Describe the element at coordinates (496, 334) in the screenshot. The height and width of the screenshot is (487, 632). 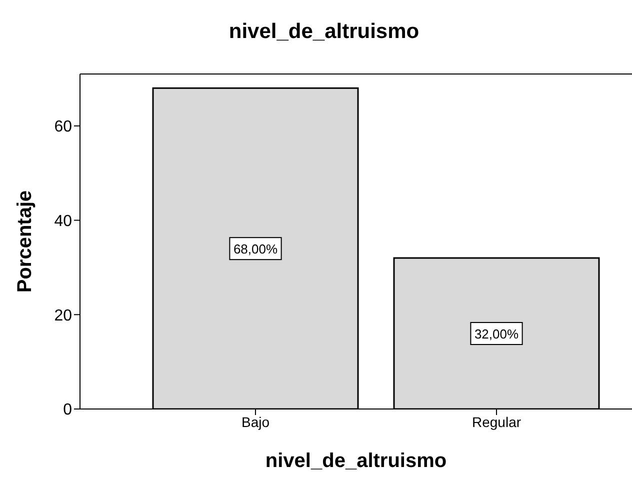
I see `data-label: 32,00%` at that location.